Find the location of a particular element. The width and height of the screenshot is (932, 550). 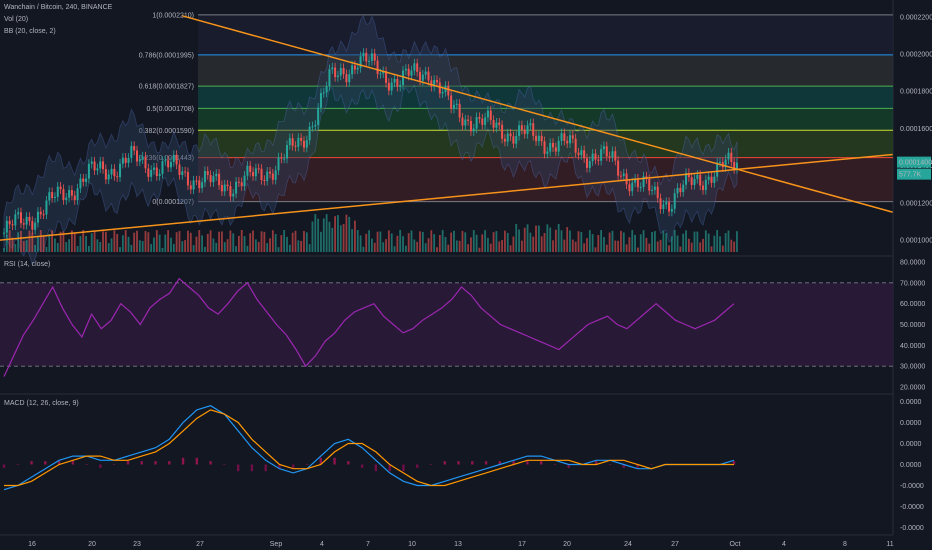

time-axis-tick: 27 is located at coordinates (675, 544).